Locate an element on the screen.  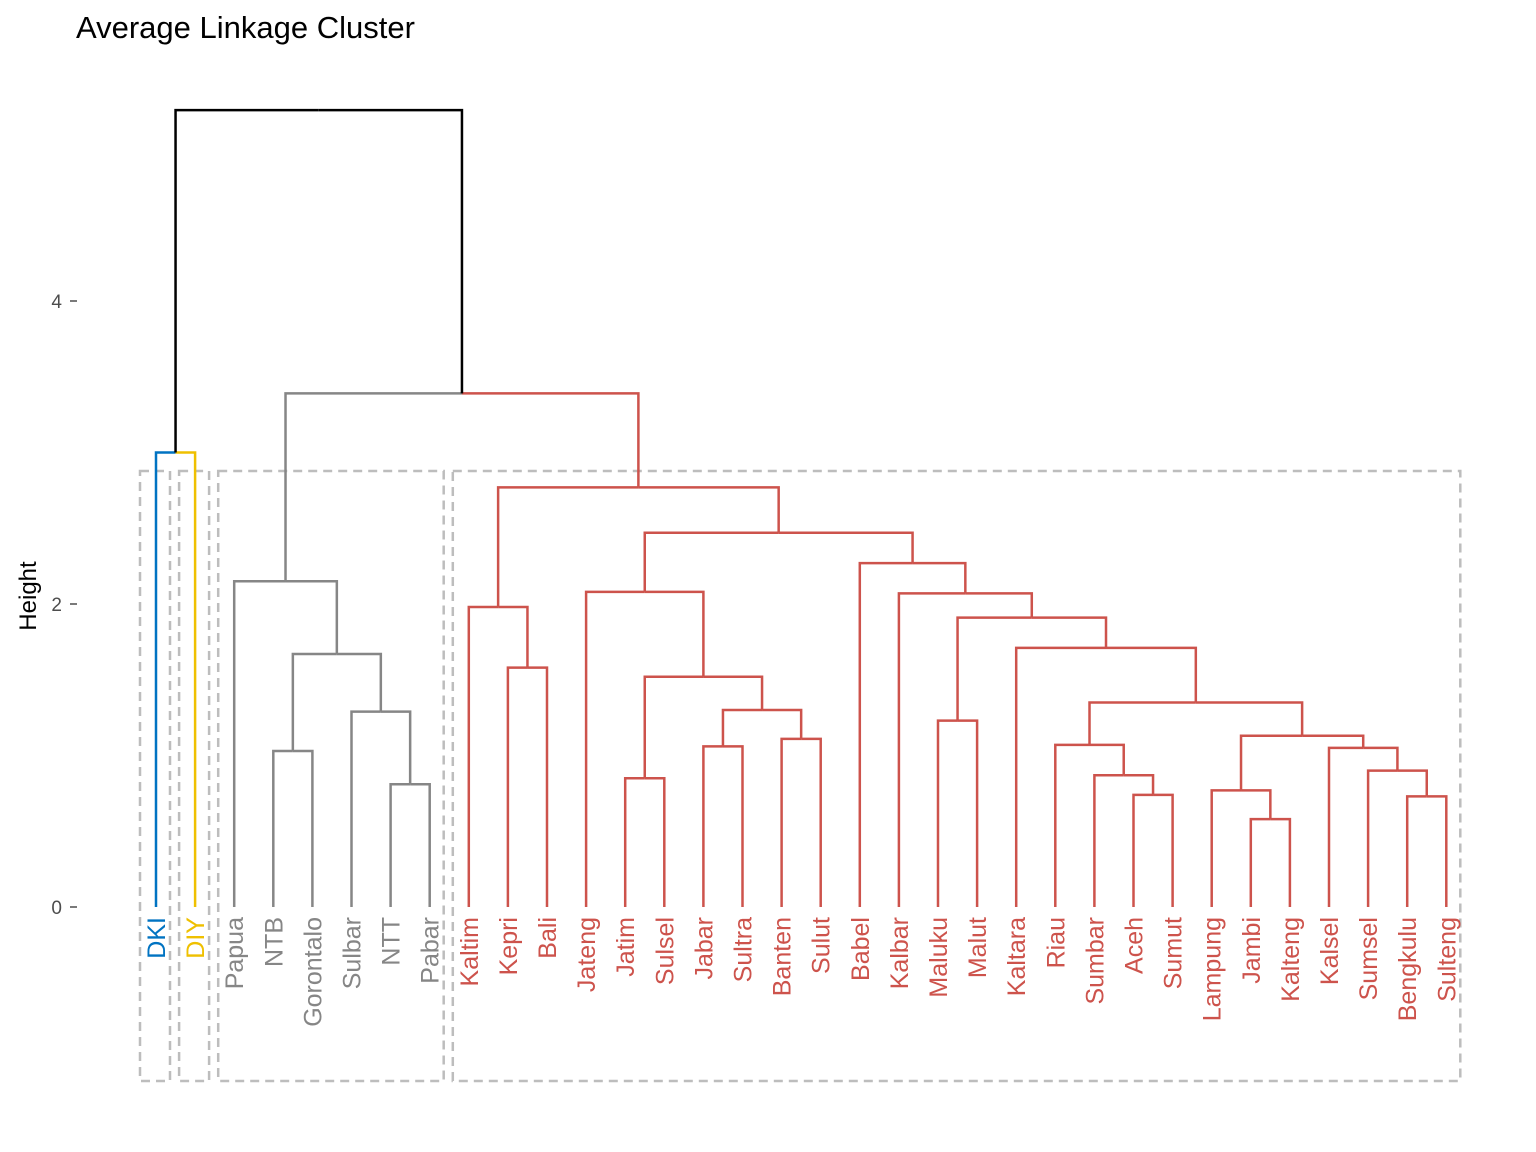
link-m_ntb_gorontalo-right is located at coordinates (303, 828).